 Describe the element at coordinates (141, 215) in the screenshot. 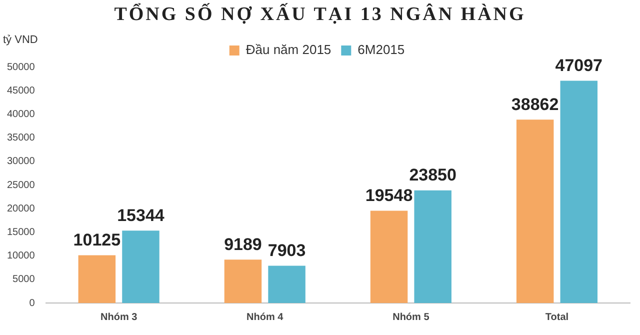

I see `data-label: 15344` at that location.